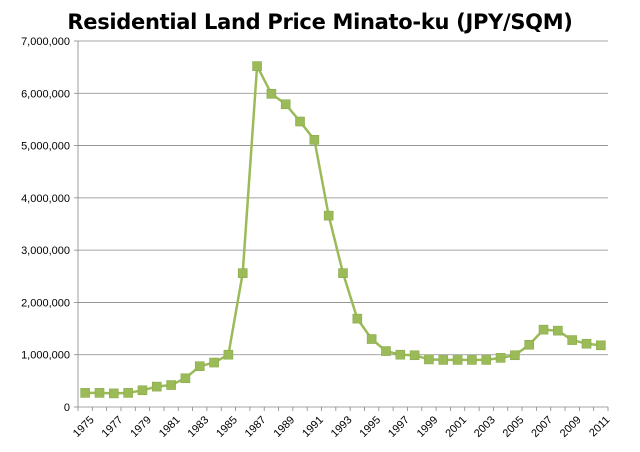 This screenshot has width=640, height=452. What do you see at coordinates (45, 251) in the screenshot?
I see `y-tick-label: 3,000,000` at bounding box center [45, 251].